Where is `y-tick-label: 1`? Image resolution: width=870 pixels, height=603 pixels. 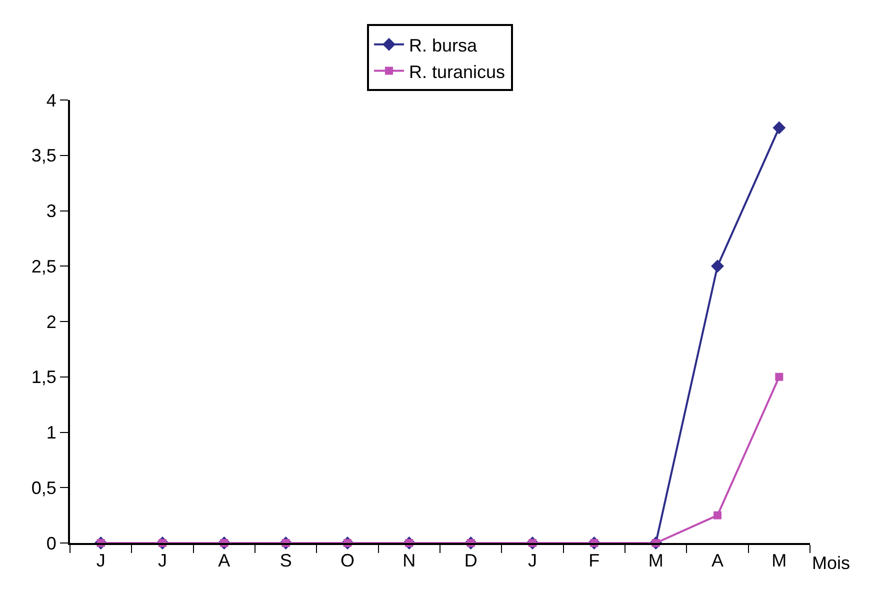 y-tick-label: 1 is located at coordinates (51, 432).